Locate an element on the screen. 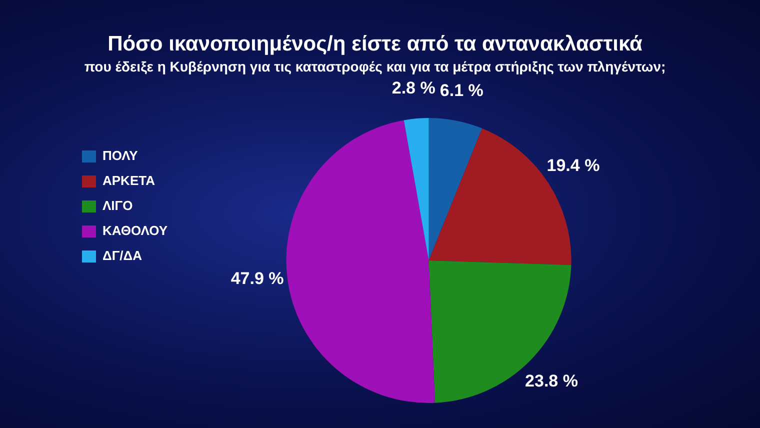 The width and height of the screenshot is (760, 428). data-label: 47.9 % is located at coordinates (257, 278).